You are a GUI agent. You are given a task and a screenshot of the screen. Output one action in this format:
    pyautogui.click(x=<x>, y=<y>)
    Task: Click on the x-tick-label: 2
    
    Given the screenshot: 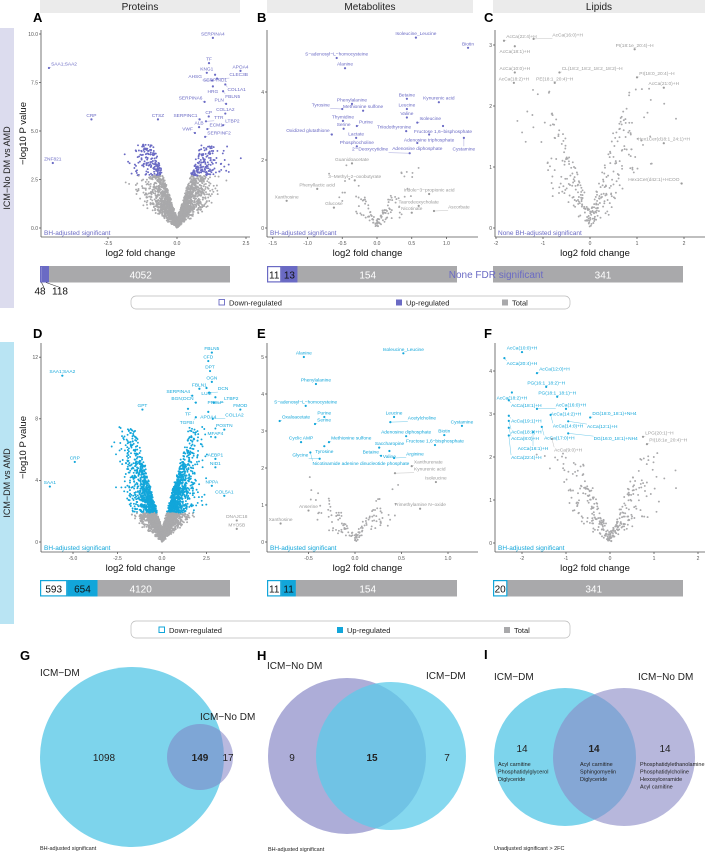 What is the action you would take?
    pyautogui.click(x=684, y=244)
    